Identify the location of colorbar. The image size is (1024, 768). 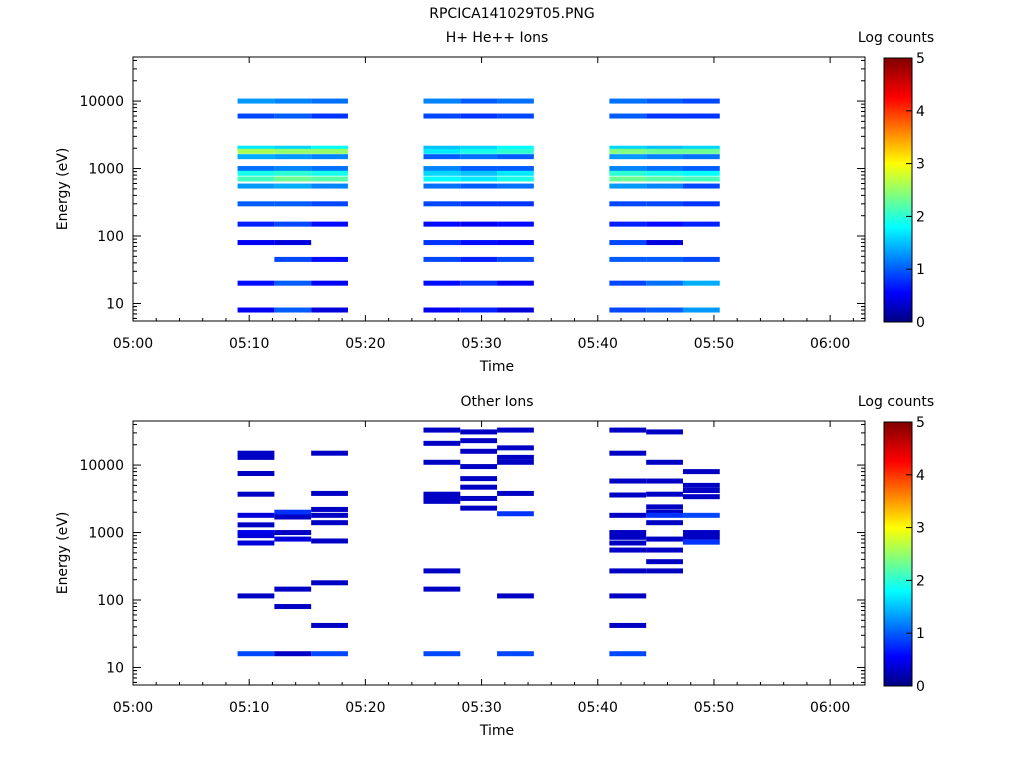
(898, 190).